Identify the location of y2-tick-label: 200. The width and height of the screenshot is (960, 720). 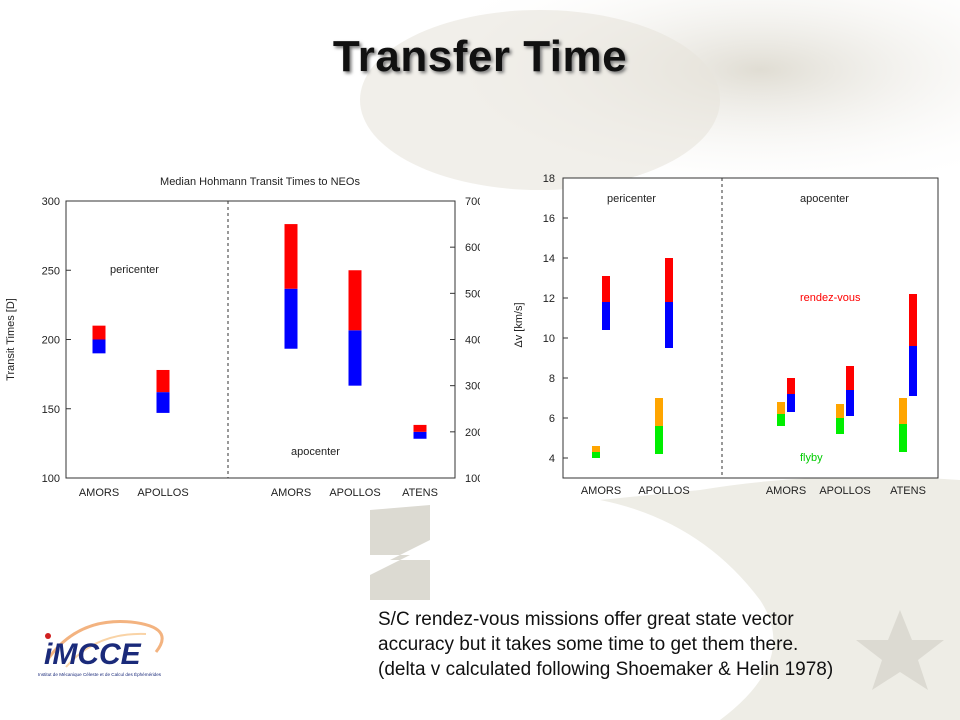
(472, 433).